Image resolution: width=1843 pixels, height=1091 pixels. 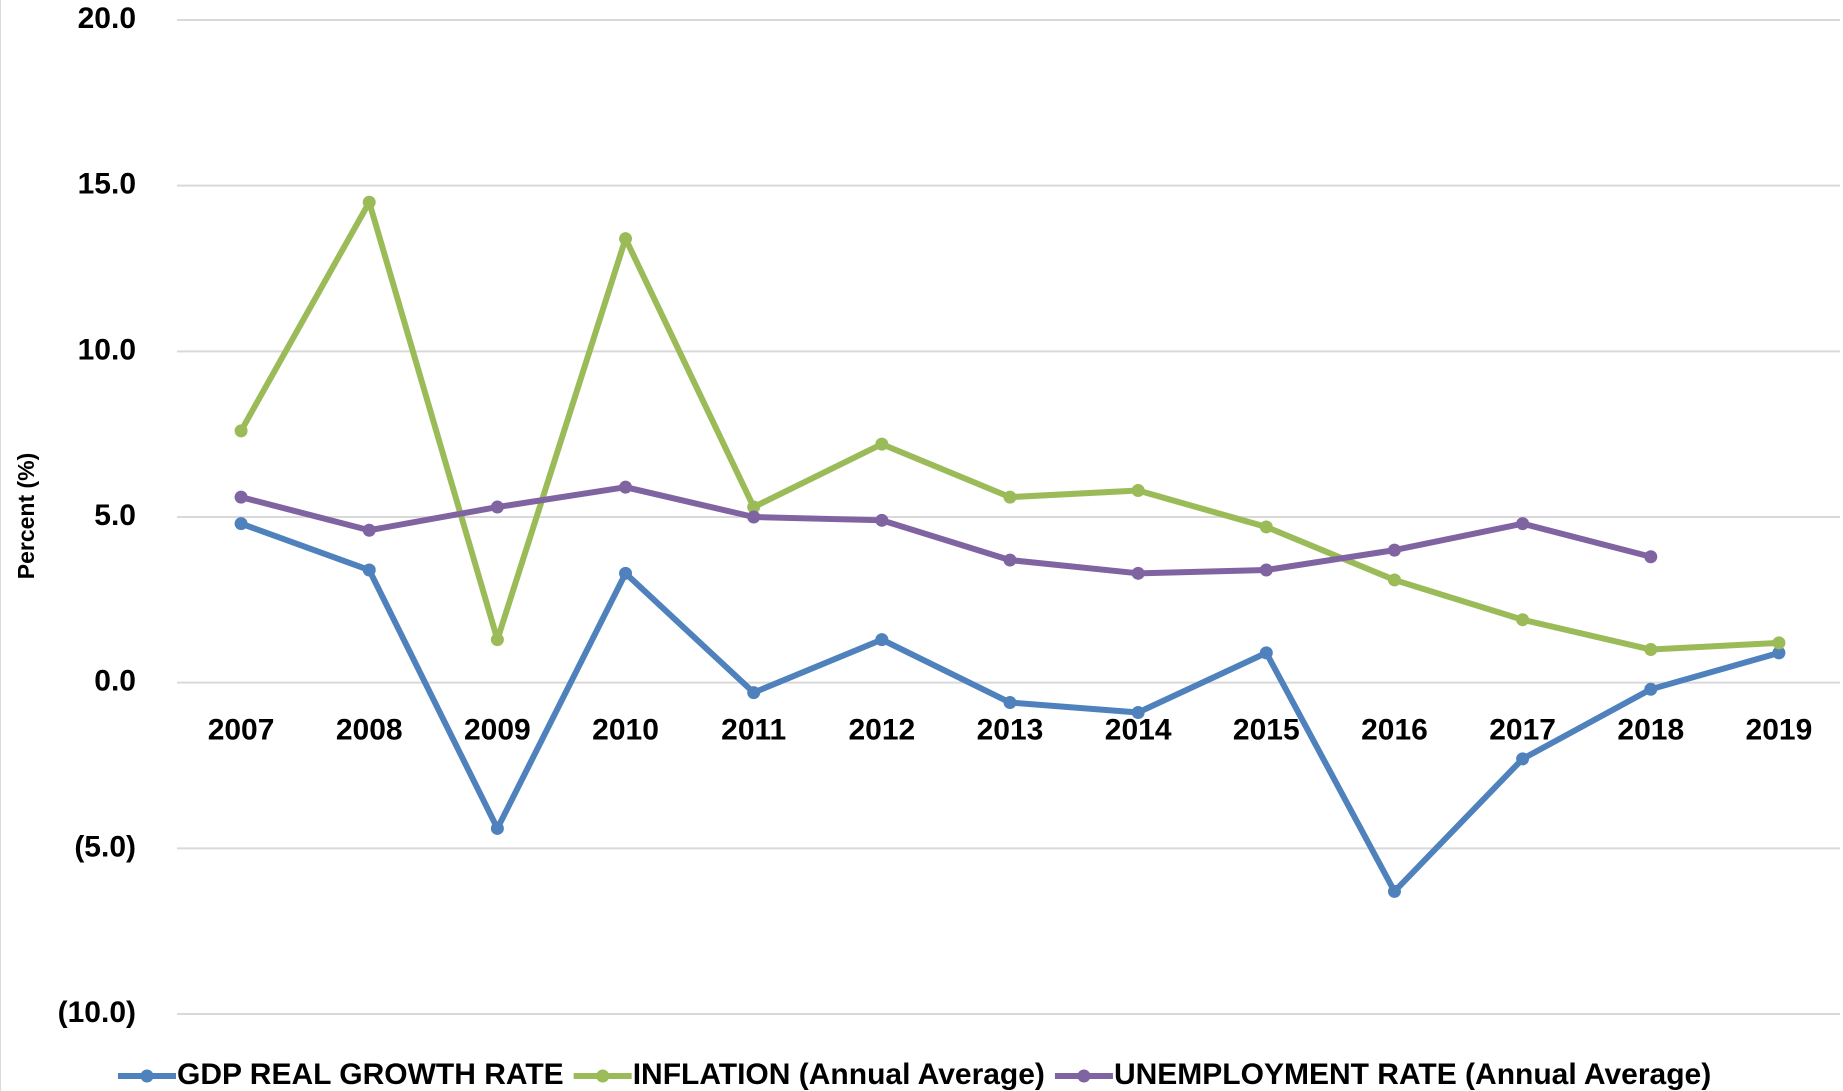 I want to click on x-tick-label: 2011, so click(x=753, y=730).